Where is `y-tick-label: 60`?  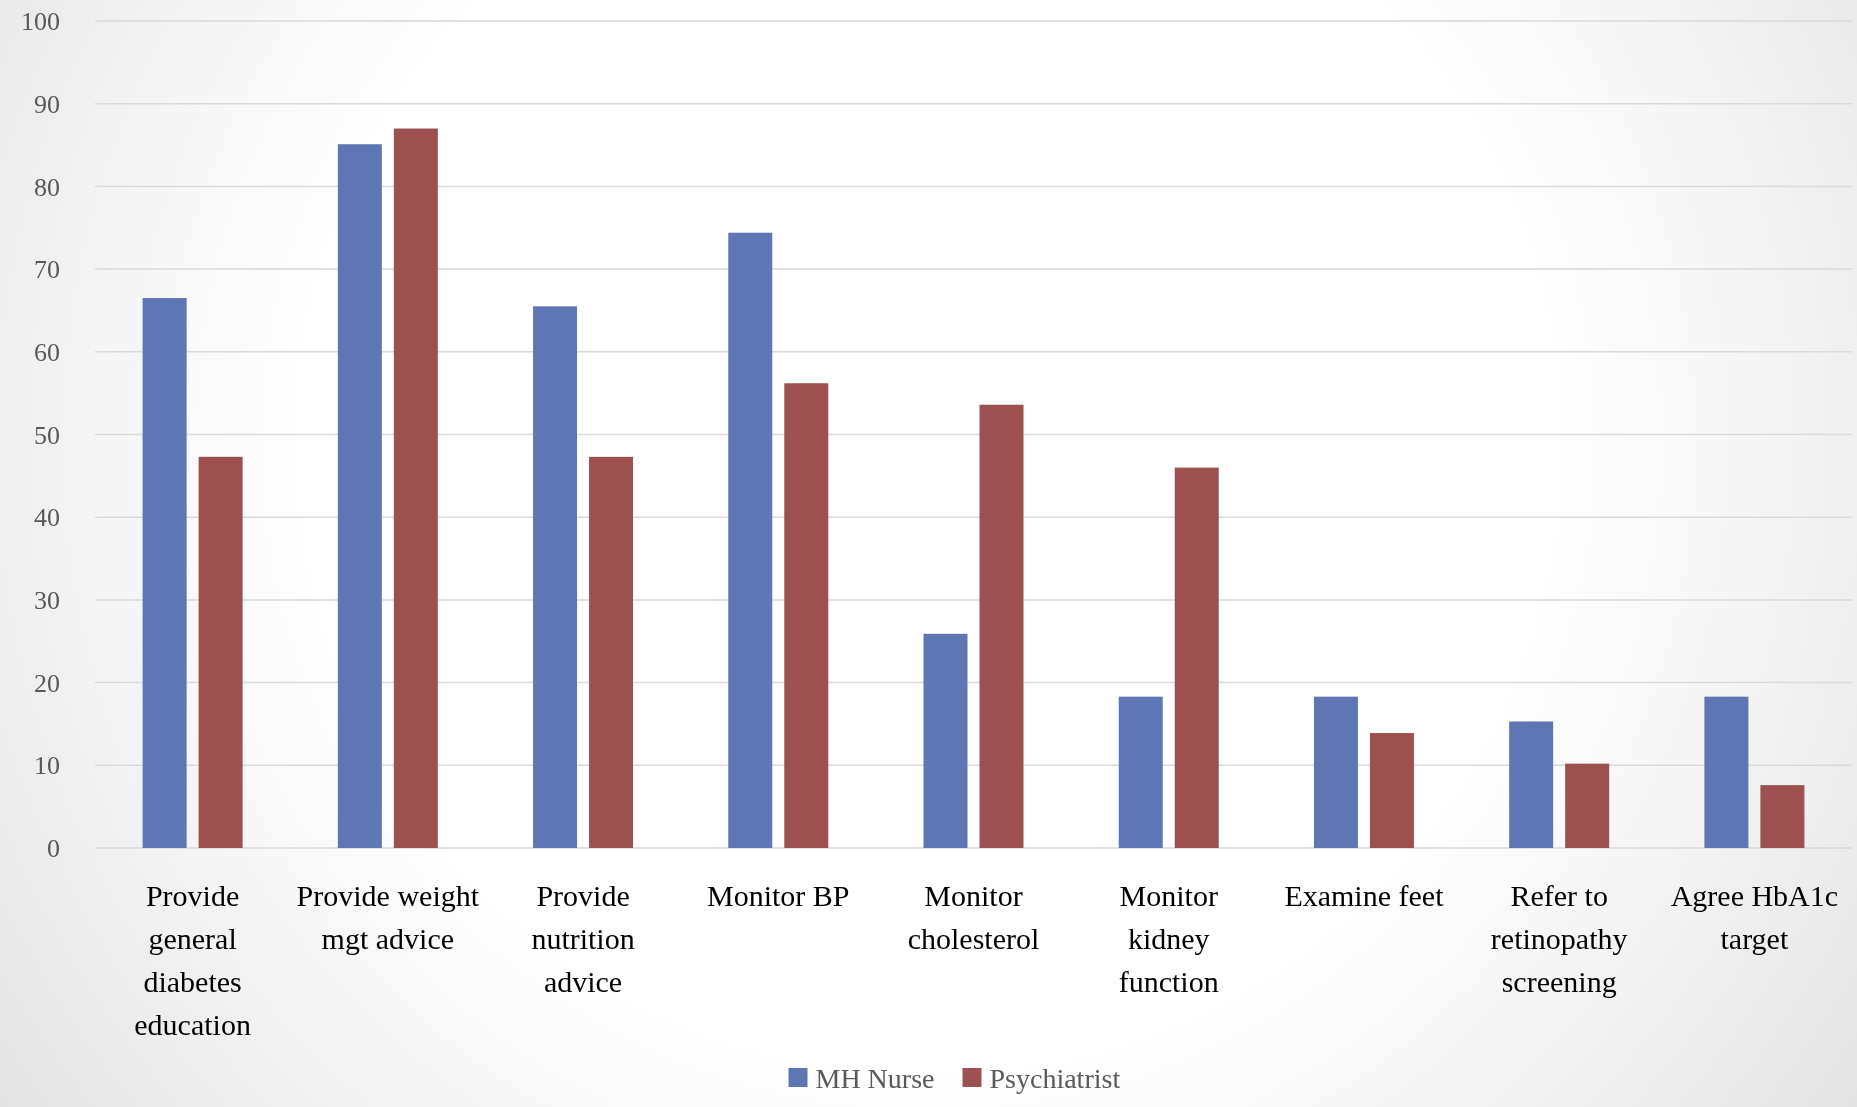
y-tick-label: 60 is located at coordinates (47, 352).